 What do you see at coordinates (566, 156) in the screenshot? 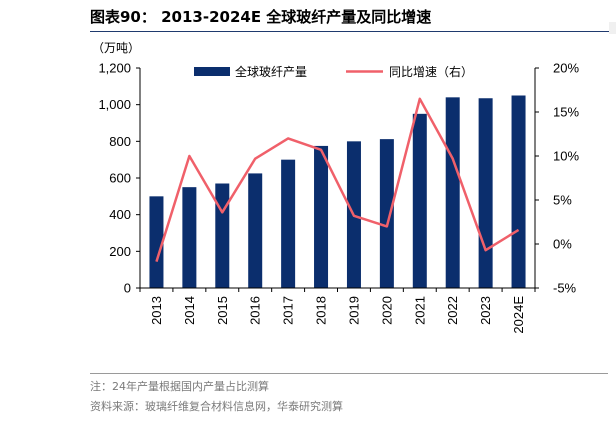
I see `right-tick-label: 10%` at bounding box center [566, 156].